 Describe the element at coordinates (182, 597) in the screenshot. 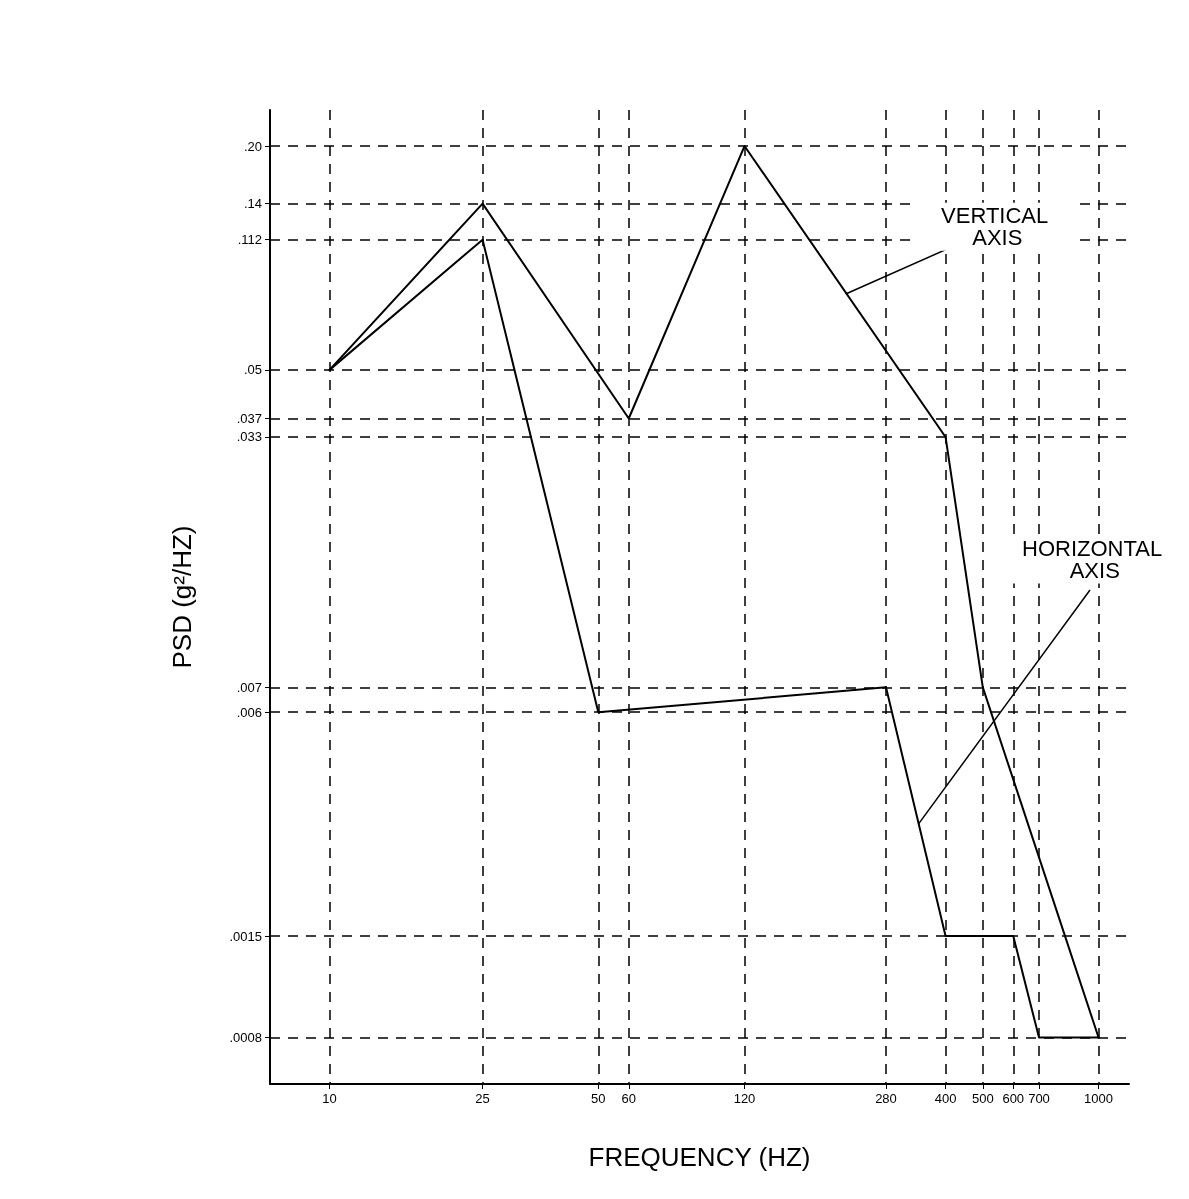

I see `y-axis-title: PSD (g²/HZ)` at that location.